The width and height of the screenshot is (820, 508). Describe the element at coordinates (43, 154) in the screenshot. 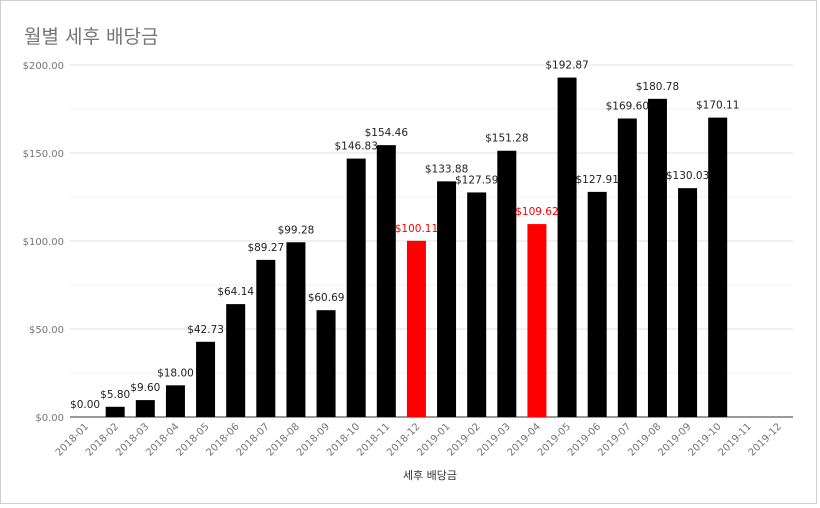

I see `y-tick-label: $150.00` at that location.